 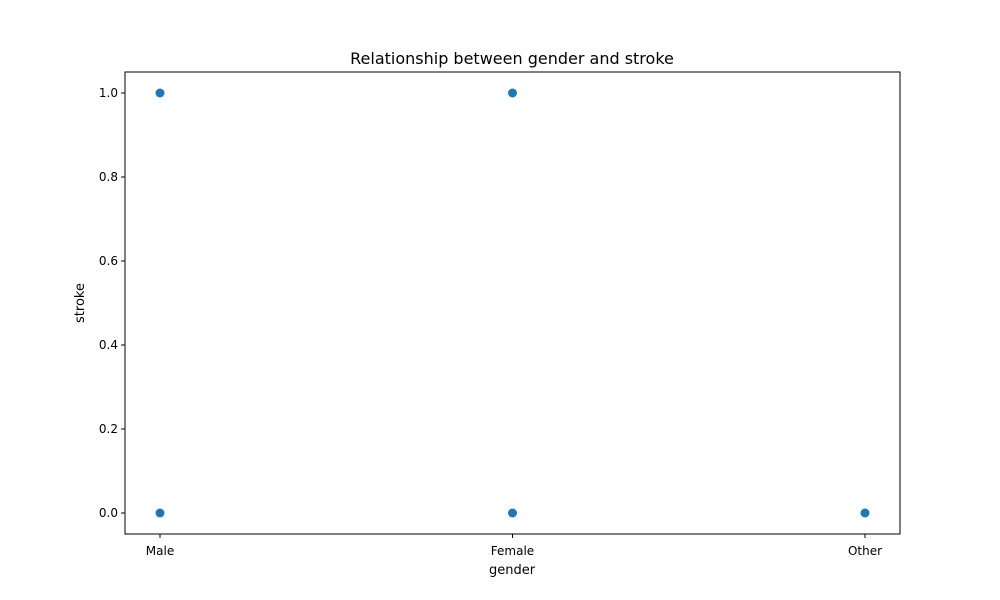 I want to click on x-tick-label: Other, so click(x=865, y=551).